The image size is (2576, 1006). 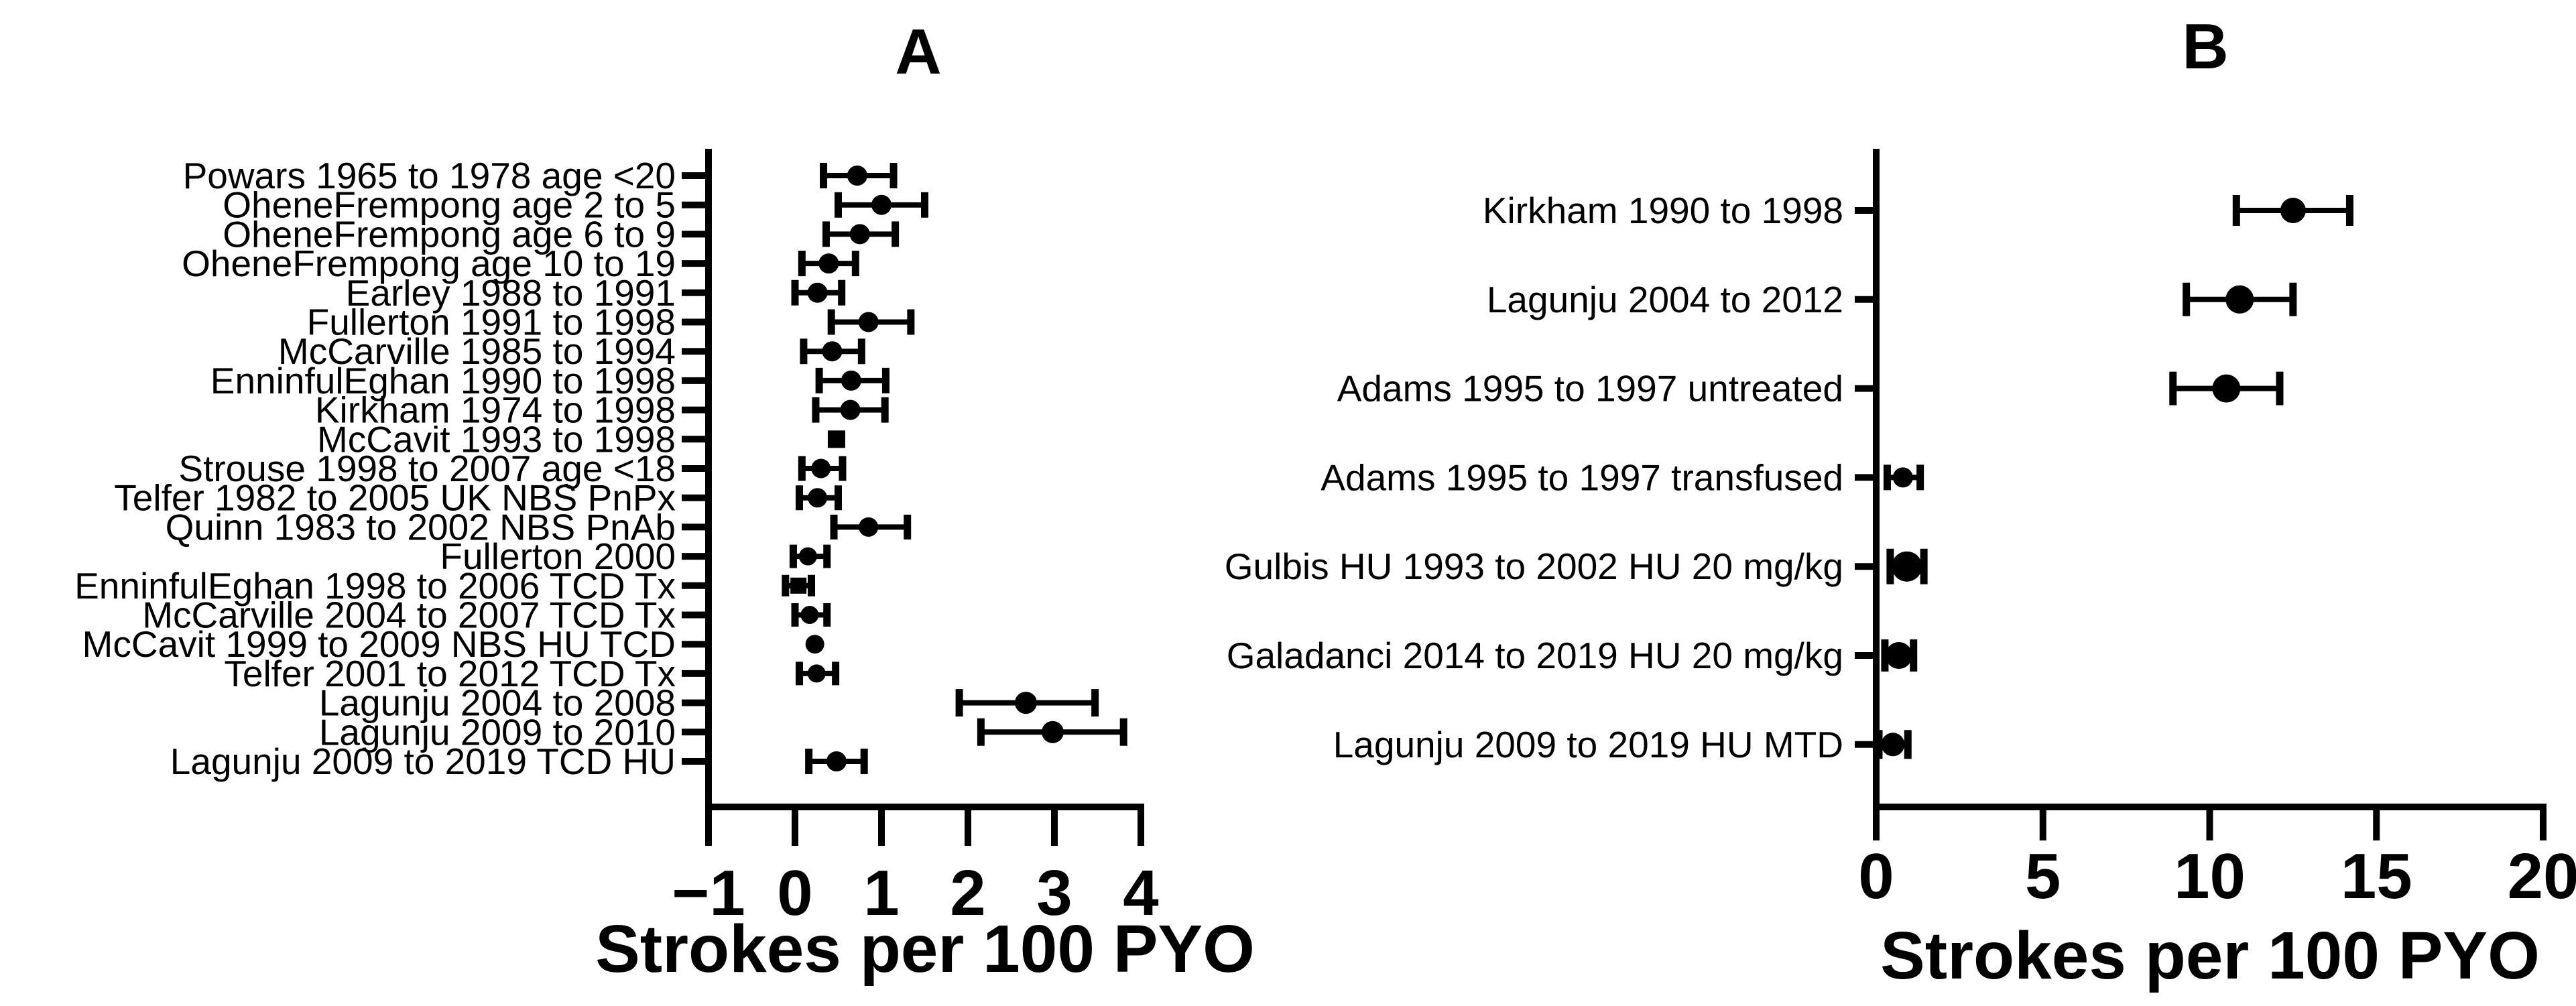 I want to click on row-label: Adams 1995 to 1997 transfused, so click(x=1582, y=477).